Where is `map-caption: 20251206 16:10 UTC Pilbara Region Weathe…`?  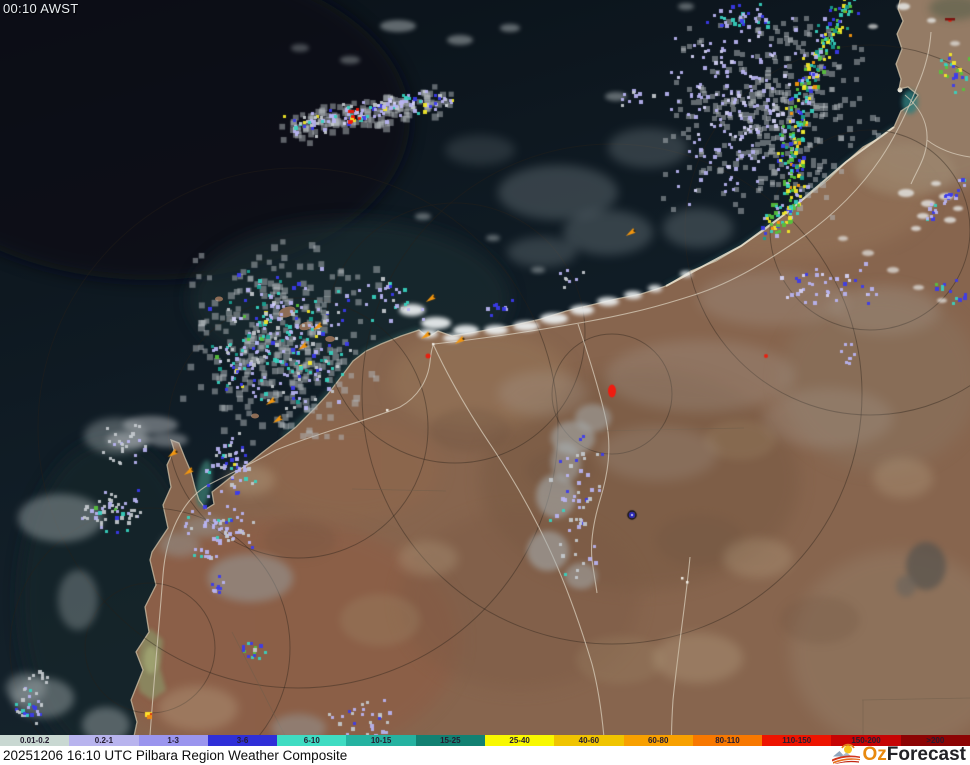
map-caption: 20251206 16:10 UTC Pilbara Region Weathe… is located at coordinates (175, 755).